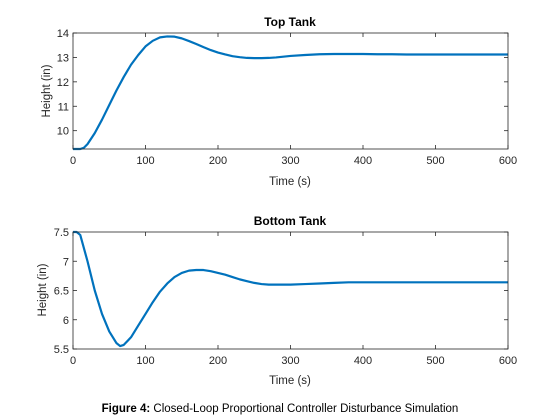 This screenshot has width=560, height=420. What do you see at coordinates (61, 292) in the screenshot?
I see `bottom-y-tick-label: 6.5` at bounding box center [61, 292].